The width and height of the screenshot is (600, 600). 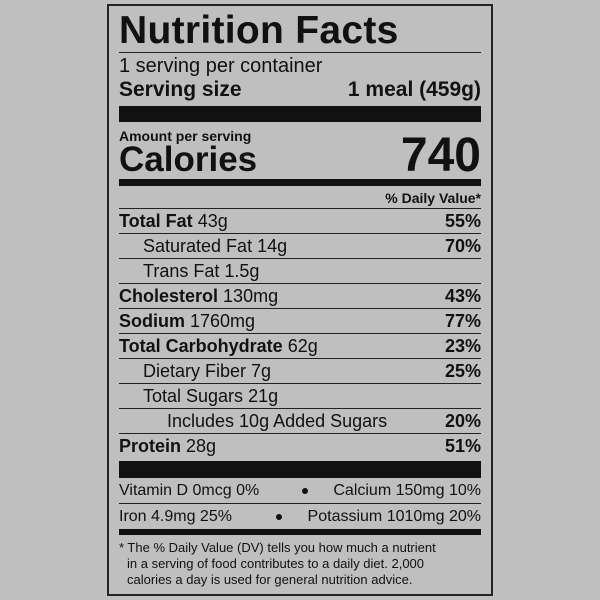 What do you see at coordinates (300, 90) in the screenshot?
I see `serving-size: Serving size 1 meal (459g)` at bounding box center [300, 90].